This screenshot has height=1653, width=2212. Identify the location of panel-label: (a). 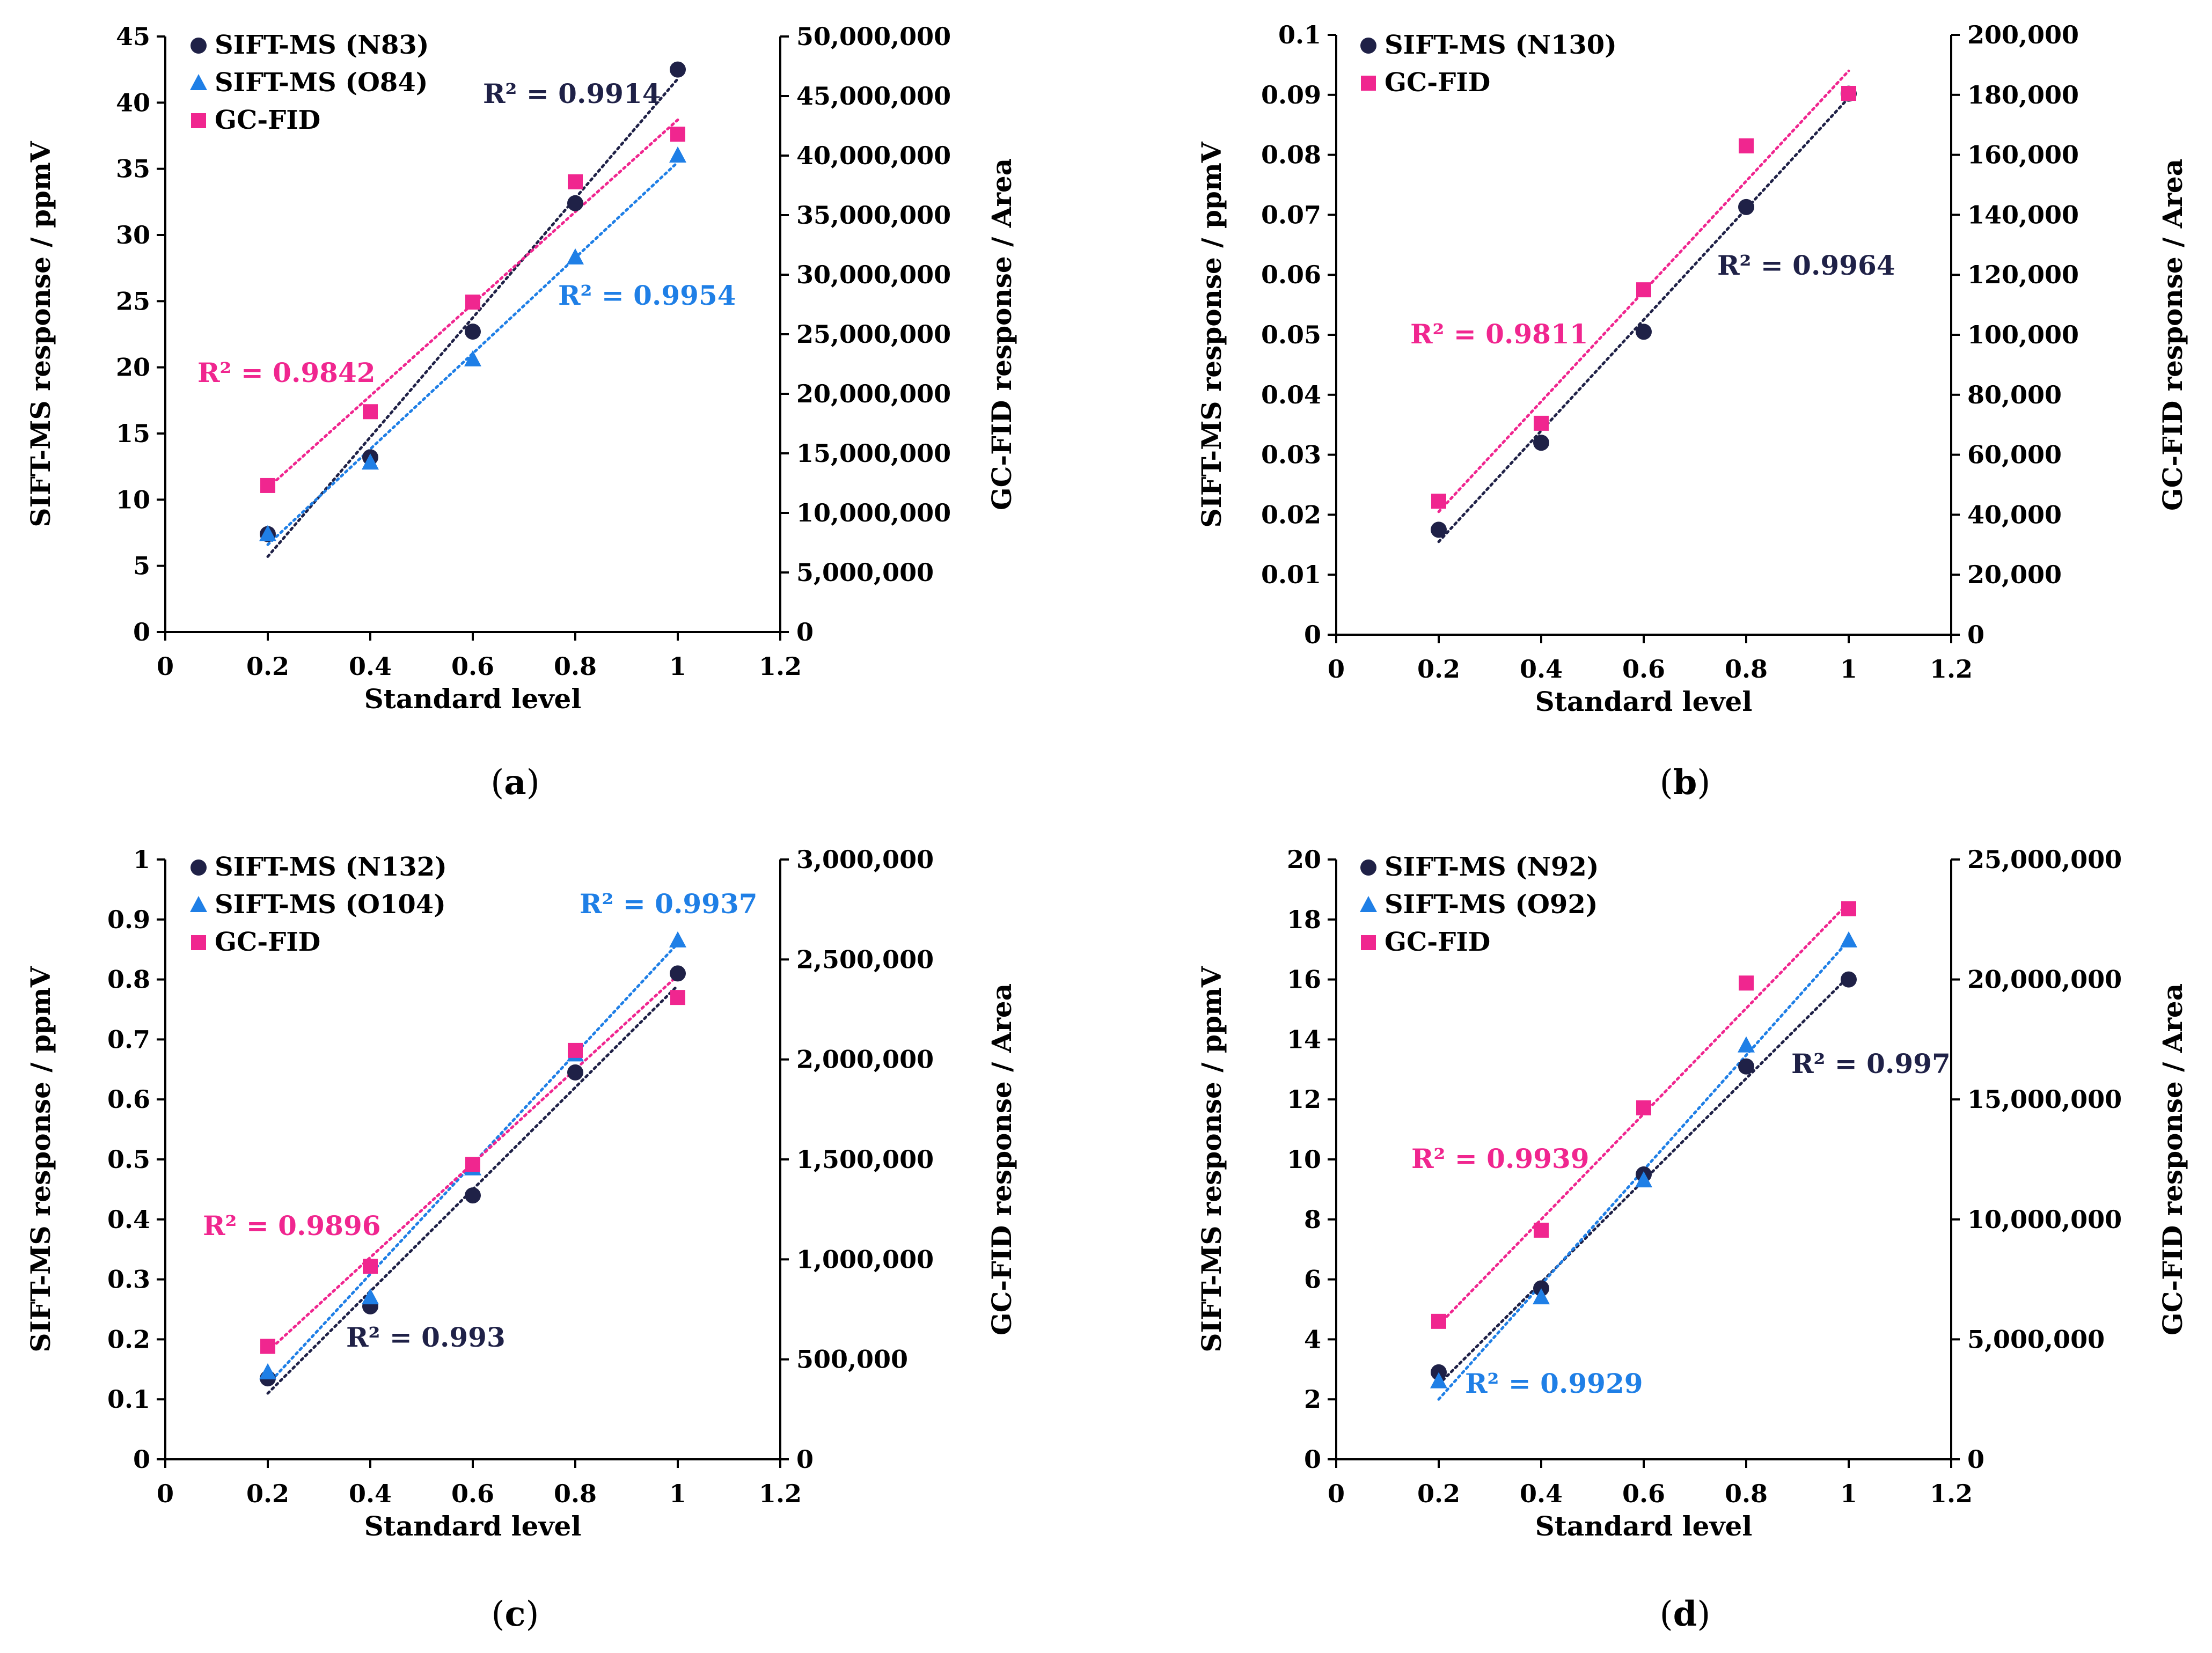
(515, 782).